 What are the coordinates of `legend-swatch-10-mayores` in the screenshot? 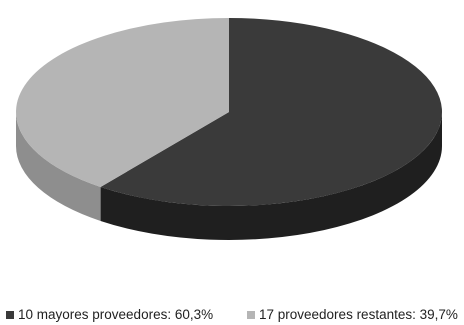 It's located at (10, 315).